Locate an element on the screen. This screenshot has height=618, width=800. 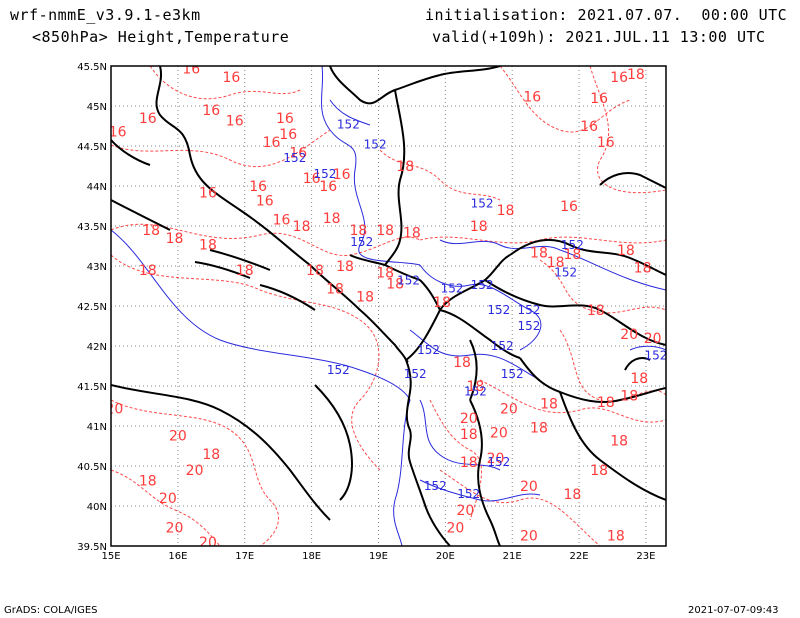
footer-credit: GrADS: COLA/IGES is located at coordinates (51, 610).